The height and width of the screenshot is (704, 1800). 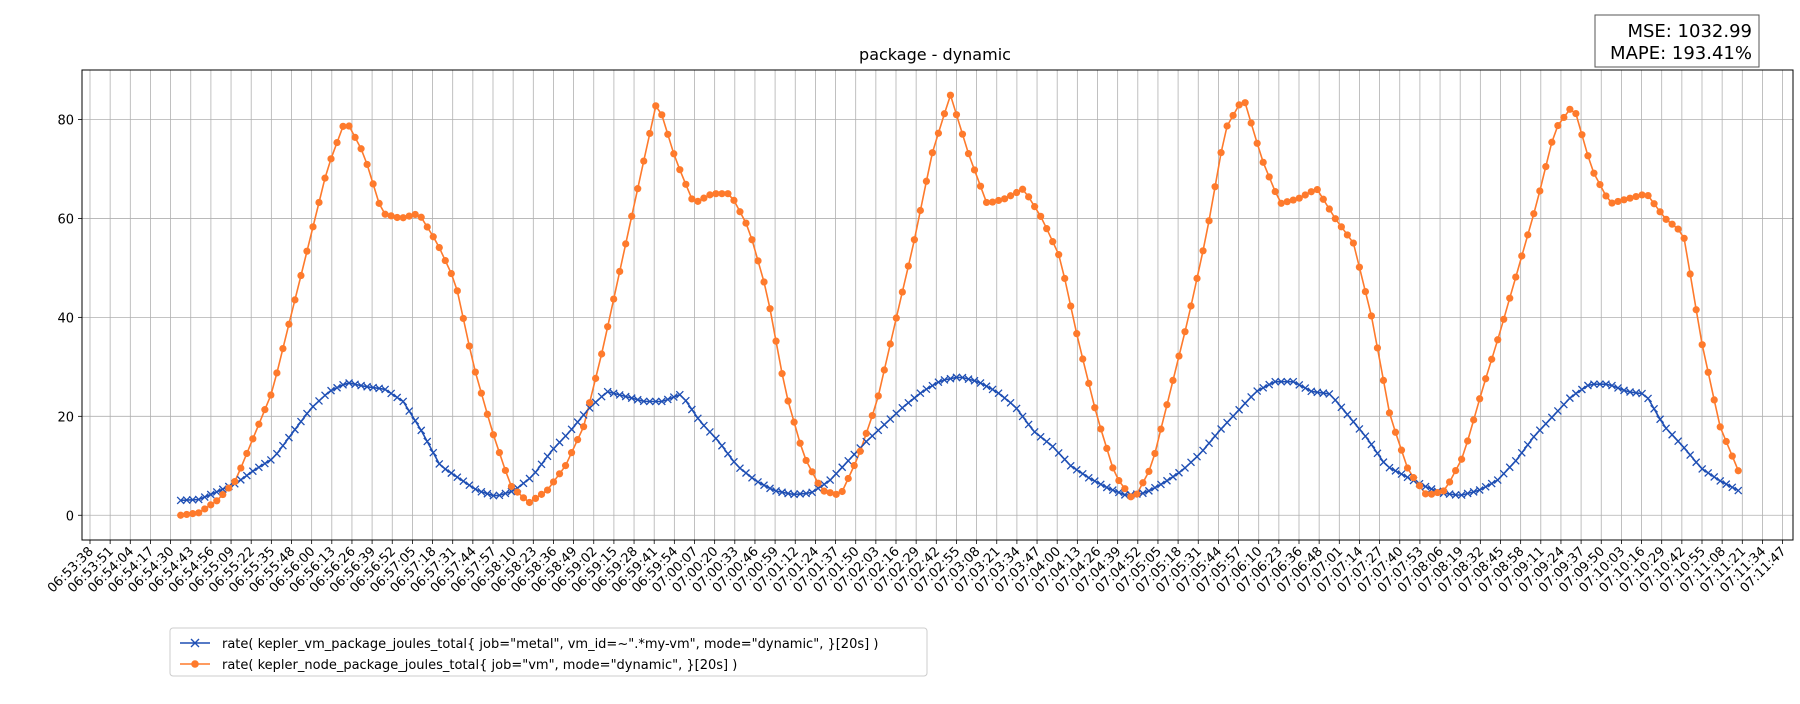 I want to click on legend-frame, so click(x=548, y=652).